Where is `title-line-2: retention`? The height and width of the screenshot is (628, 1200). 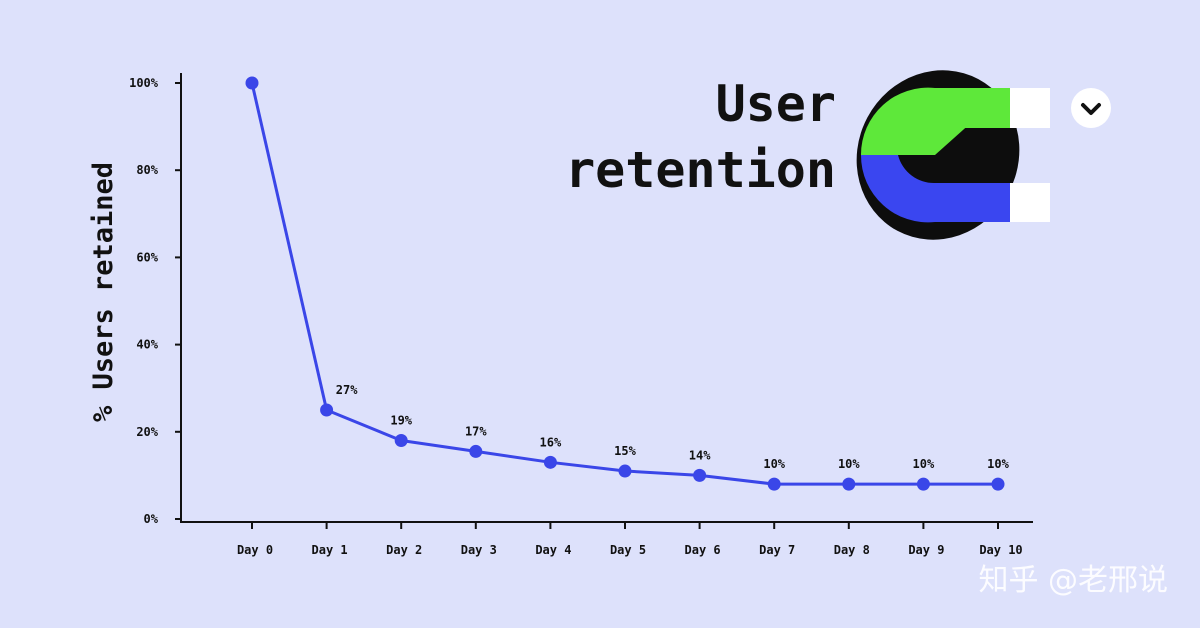 title-line-2: retention is located at coordinates (700, 170).